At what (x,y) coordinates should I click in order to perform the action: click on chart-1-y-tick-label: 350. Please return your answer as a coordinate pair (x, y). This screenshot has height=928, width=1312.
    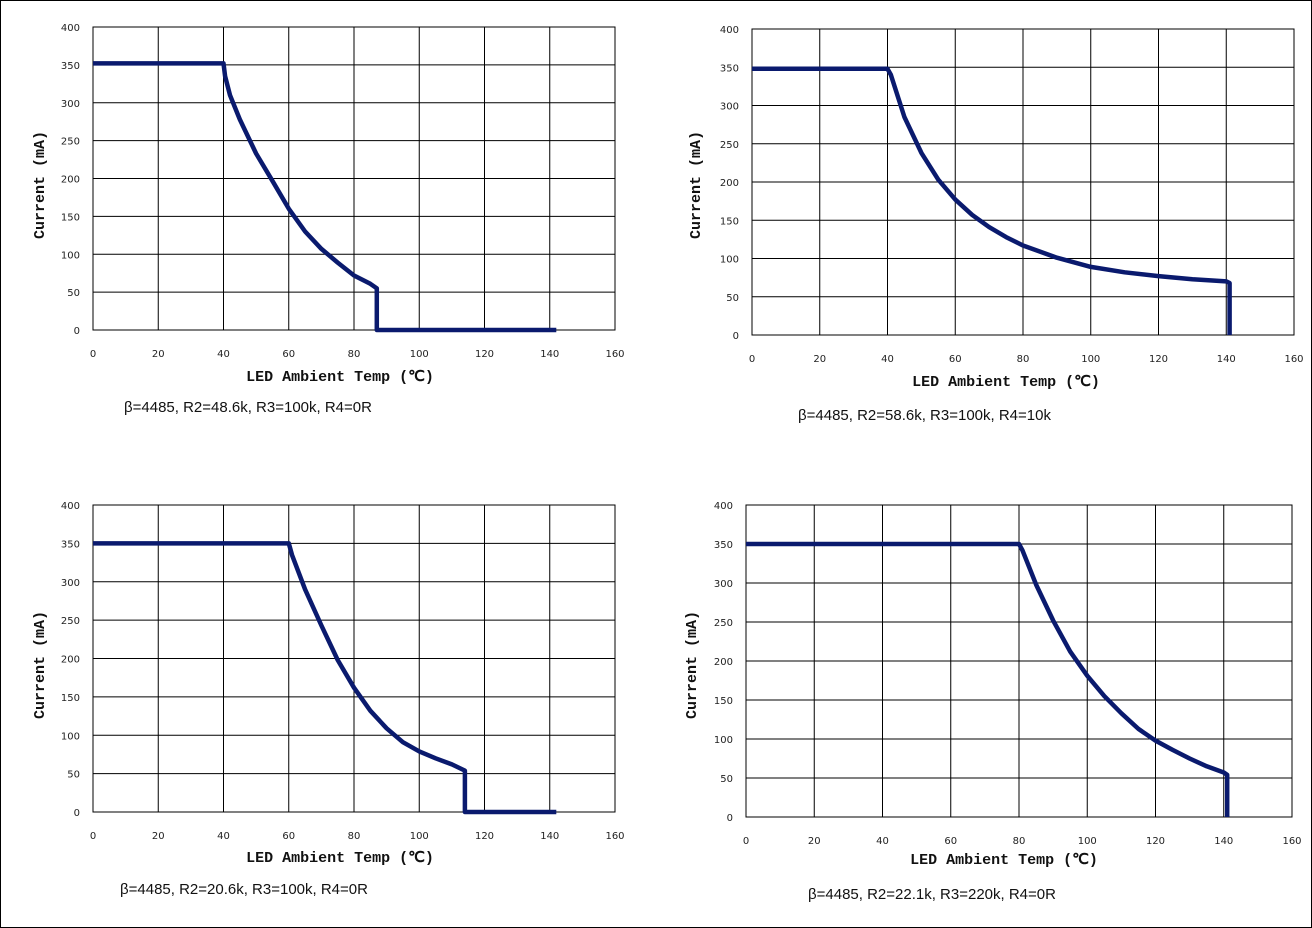
    Looking at the image, I should click on (70, 66).